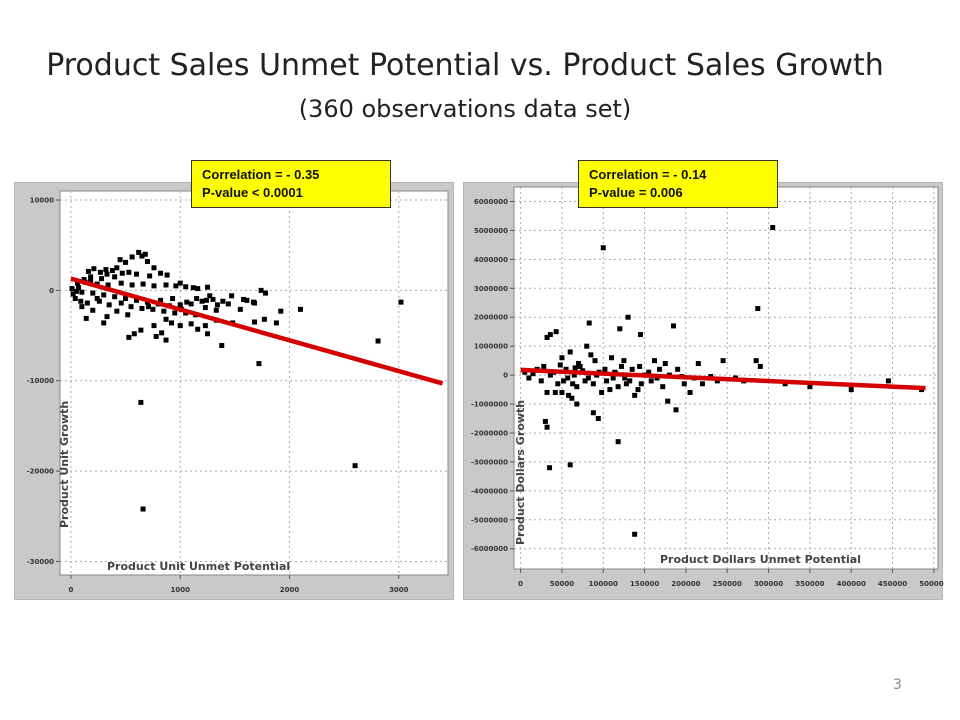  I want to click on x-tick-label: 0, so click(520, 584).